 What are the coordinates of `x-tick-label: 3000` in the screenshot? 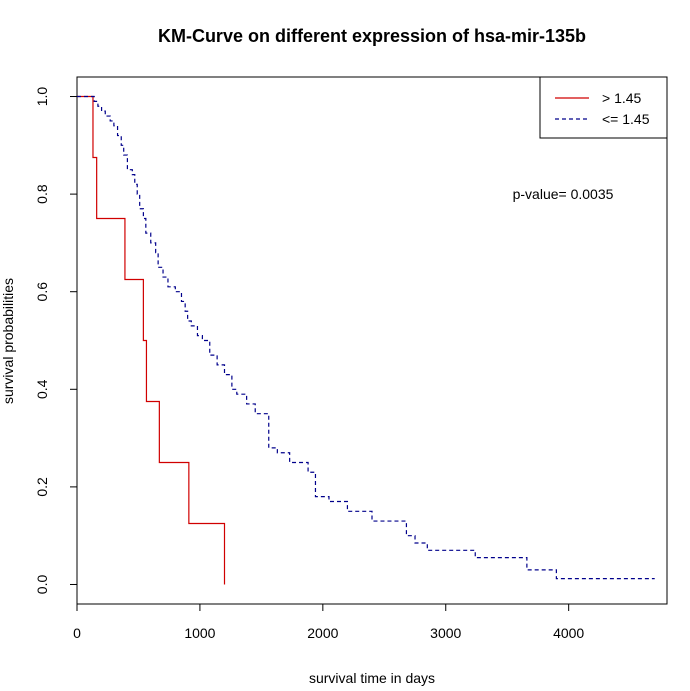 It's located at (445, 633).